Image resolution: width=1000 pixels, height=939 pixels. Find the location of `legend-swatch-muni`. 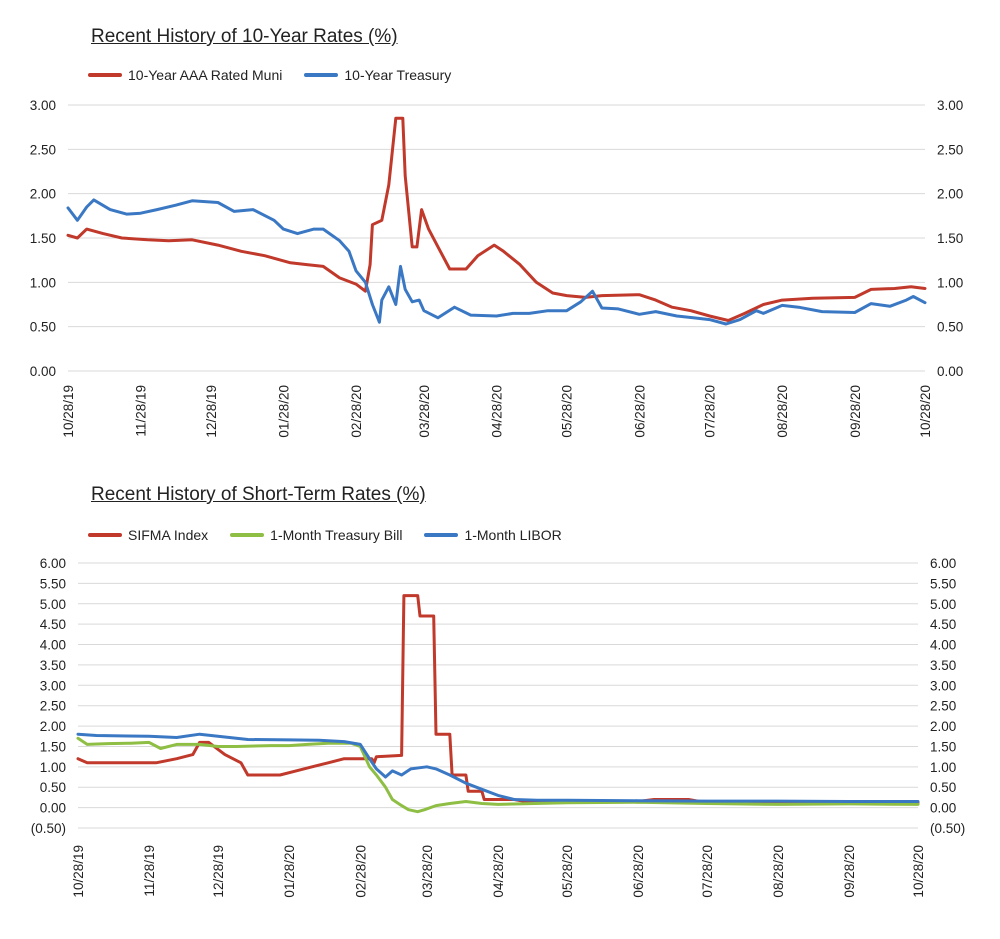

legend-swatch-muni is located at coordinates (105, 75).